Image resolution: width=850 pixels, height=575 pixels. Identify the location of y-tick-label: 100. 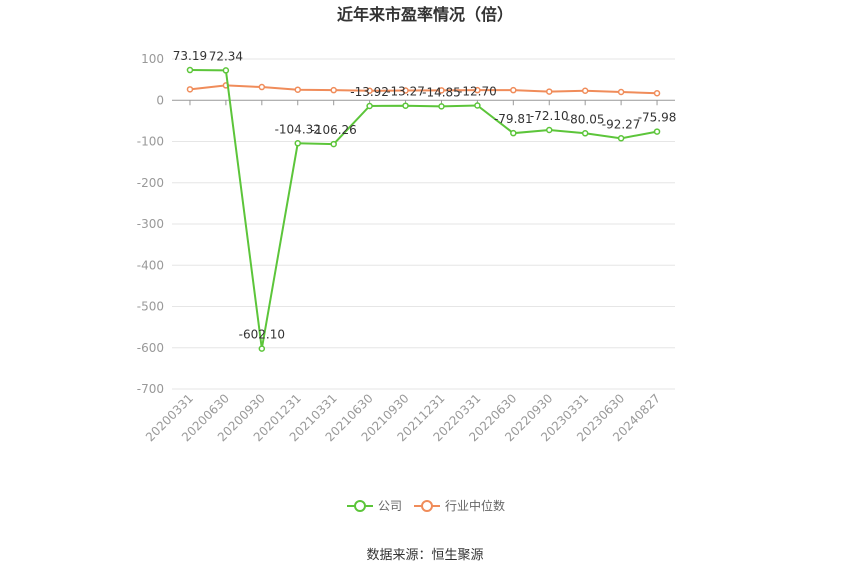
(152, 59).